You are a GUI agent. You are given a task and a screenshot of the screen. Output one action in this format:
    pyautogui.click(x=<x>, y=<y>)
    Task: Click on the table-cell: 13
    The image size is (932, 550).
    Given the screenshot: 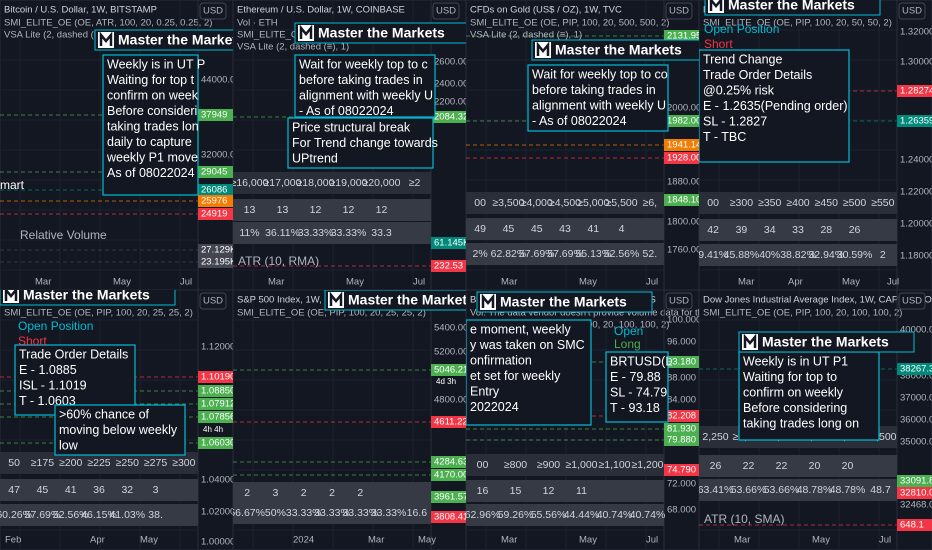 What is the action you would take?
    pyautogui.click(x=283, y=210)
    